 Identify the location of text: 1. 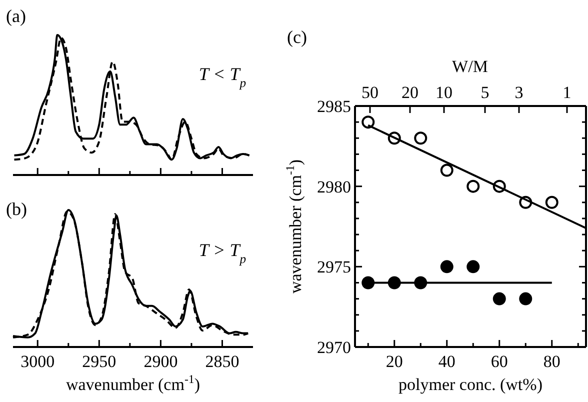
(567, 92).